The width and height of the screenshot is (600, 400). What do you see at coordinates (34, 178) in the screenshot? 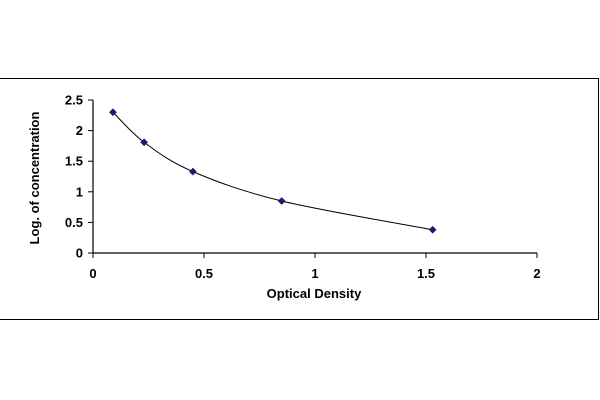
I see `y-axis-title: Log. of concentration` at bounding box center [34, 178].